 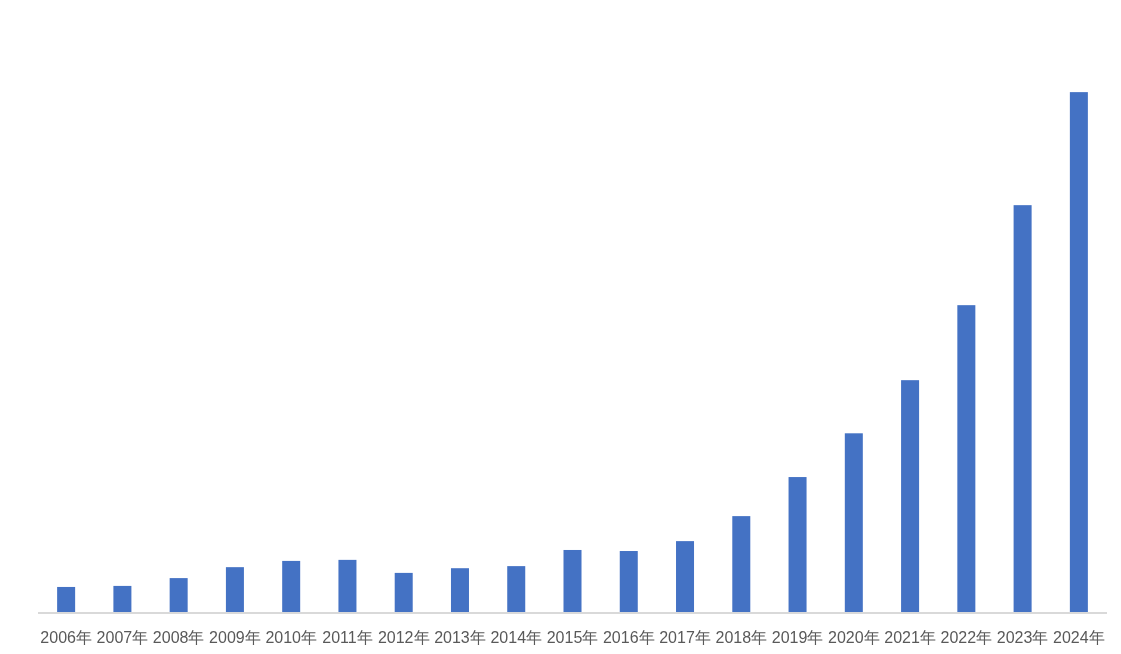 I want to click on x-tick-label: 2021年, so click(x=910, y=637).